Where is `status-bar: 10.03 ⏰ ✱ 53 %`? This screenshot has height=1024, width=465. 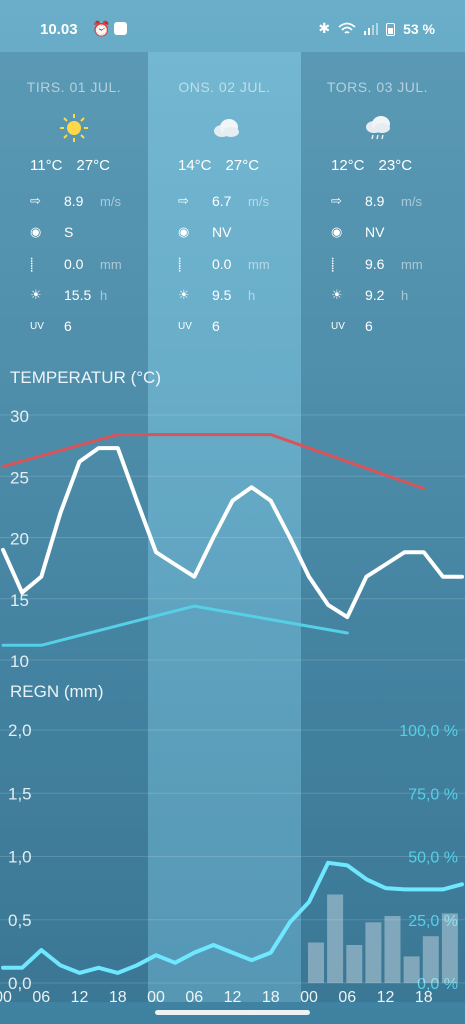
status-bar: 10.03 ⏰ ✱ 53 % is located at coordinates (232, 26).